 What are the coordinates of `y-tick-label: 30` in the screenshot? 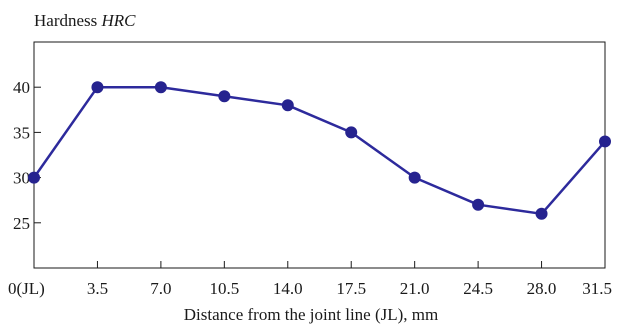 It's located at (21, 178).